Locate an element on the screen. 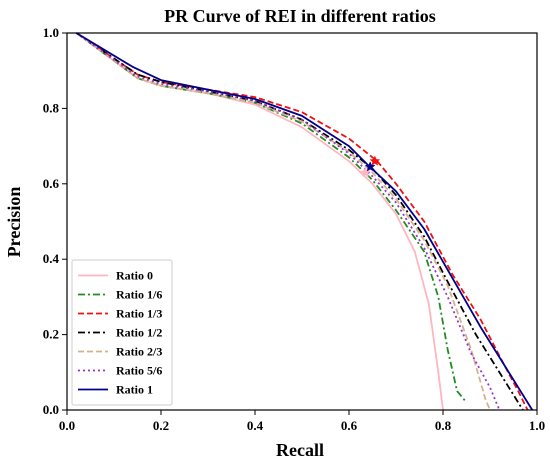  marker-layer is located at coordinates (370, 166).